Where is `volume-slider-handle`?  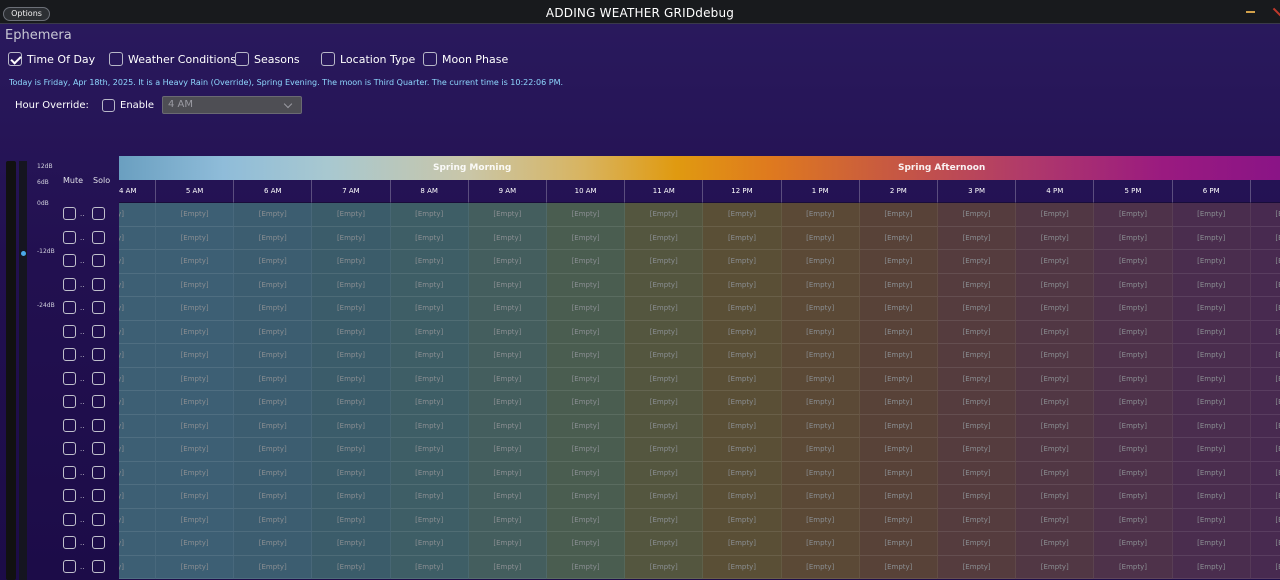 volume-slider-handle is located at coordinates (23, 254).